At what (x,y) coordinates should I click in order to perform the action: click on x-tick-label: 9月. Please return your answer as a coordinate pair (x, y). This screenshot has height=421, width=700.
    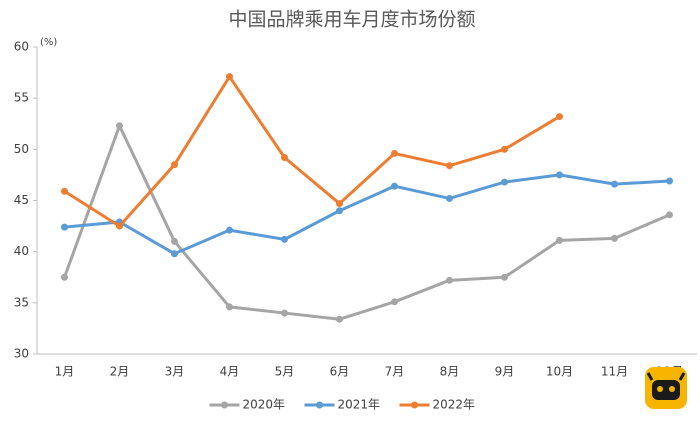
    Looking at the image, I should click on (505, 372).